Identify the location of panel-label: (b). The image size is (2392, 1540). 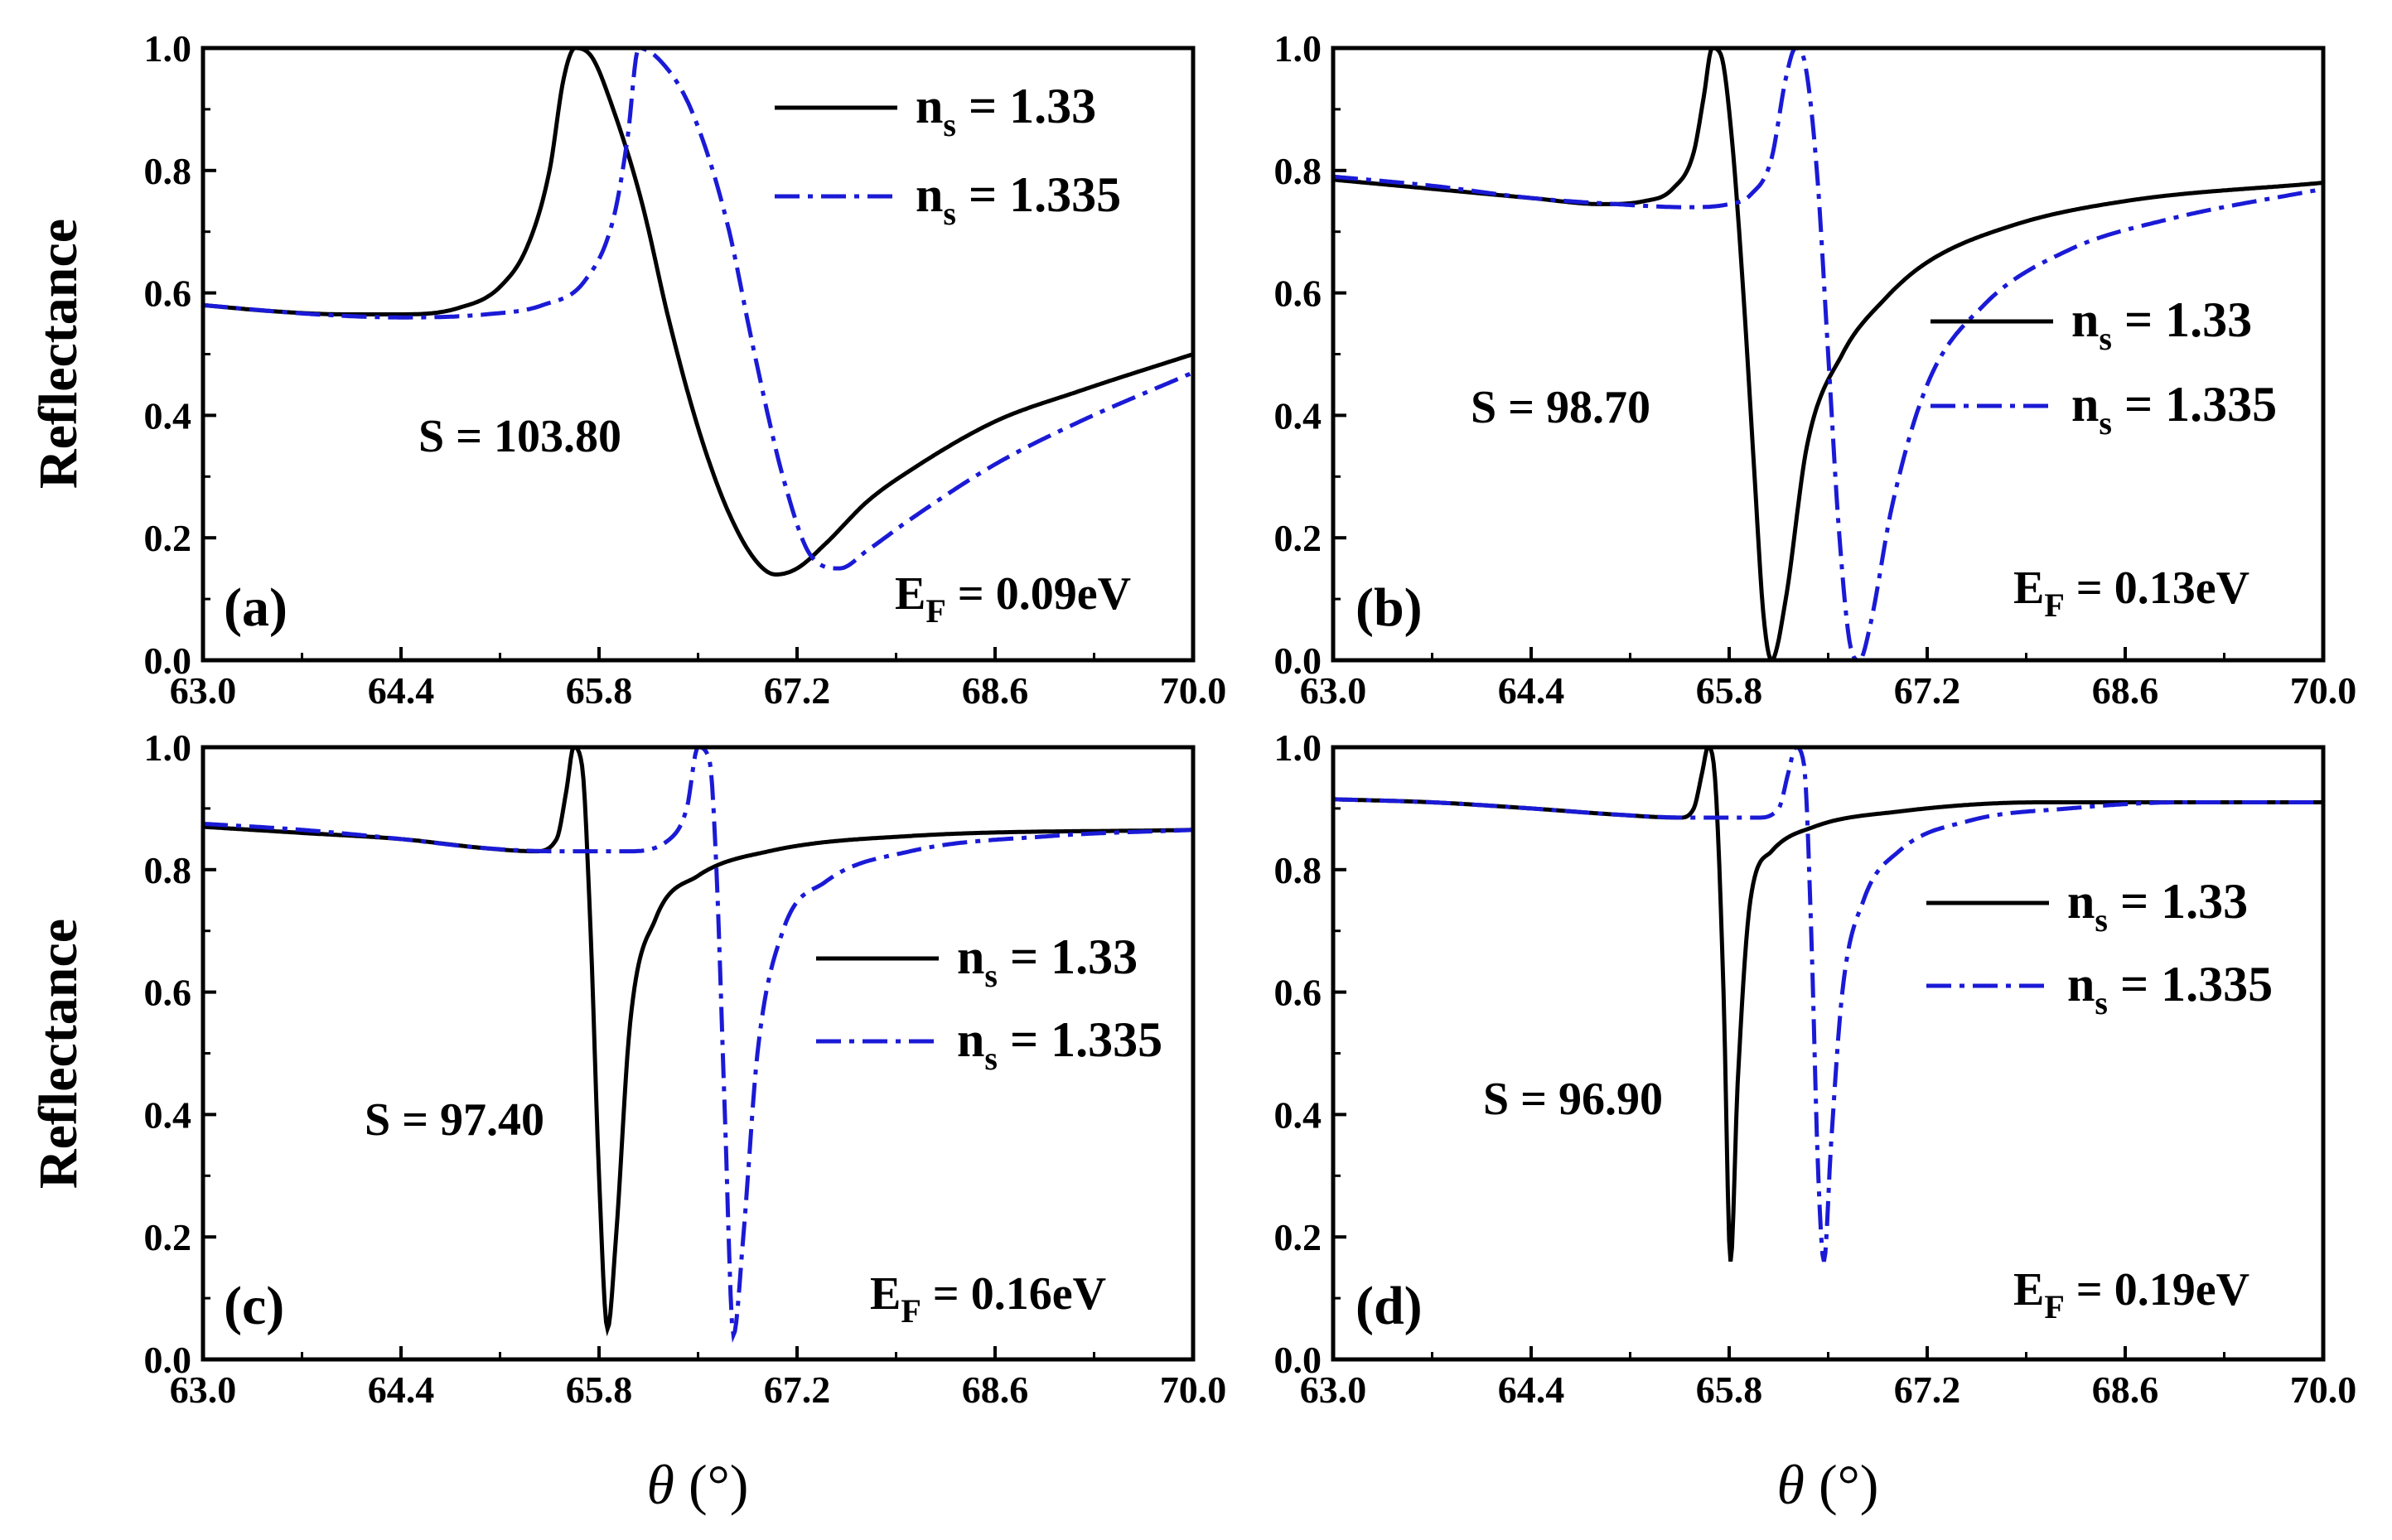
(1389, 607).